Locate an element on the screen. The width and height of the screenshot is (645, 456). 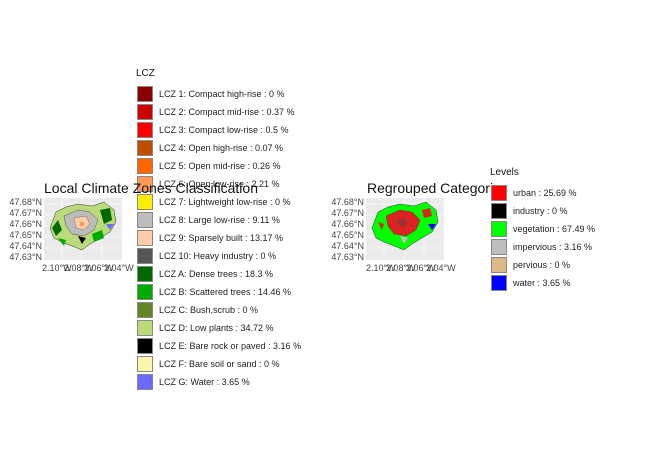
legend-item: LCZ 1: Compact high-rise : 0 % is located at coordinates (211, 94).